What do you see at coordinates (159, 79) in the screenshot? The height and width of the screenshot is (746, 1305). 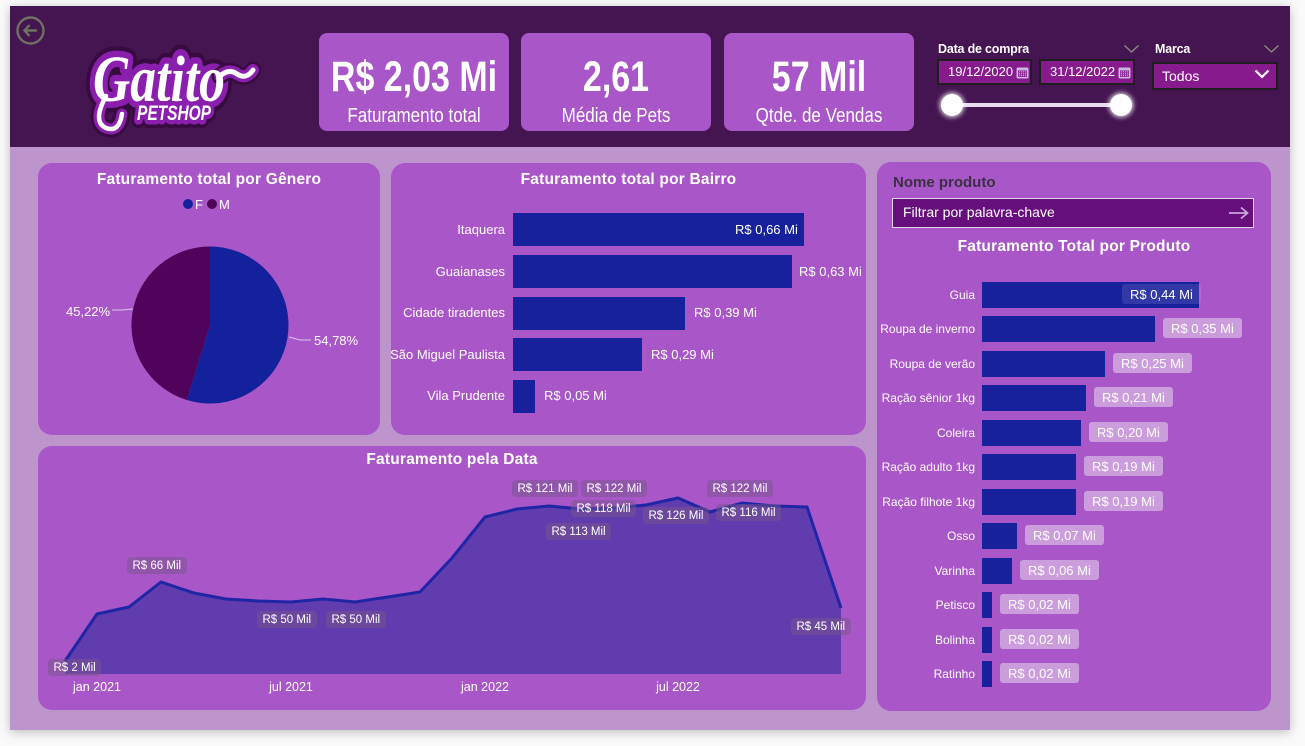 I see `svg-text: Gatito` at bounding box center [159, 79].